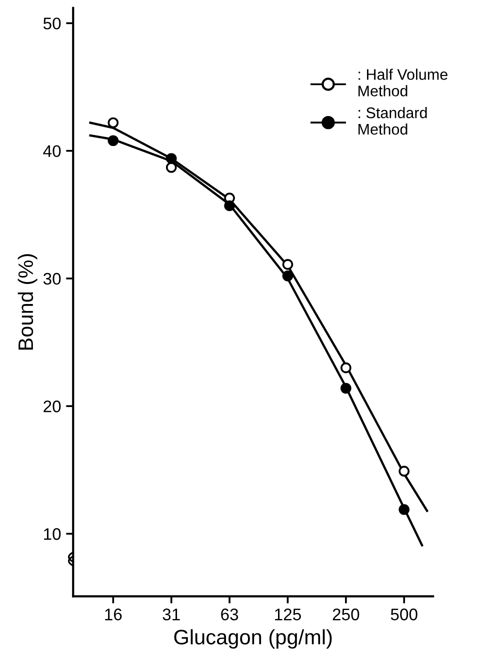 The image size is (478, 656). Describe the element at coordinates (28, 302) in the screenshot. I see `y-axis-title: Bound (%)` at that location.